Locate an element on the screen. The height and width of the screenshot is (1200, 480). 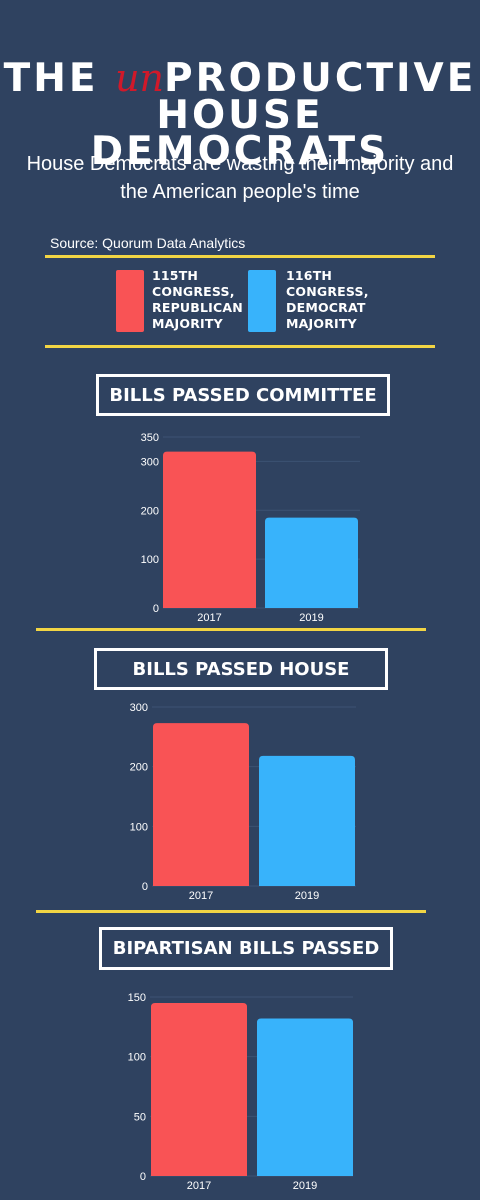
y-tick-label: 350 is located at coordinates (150, 438).